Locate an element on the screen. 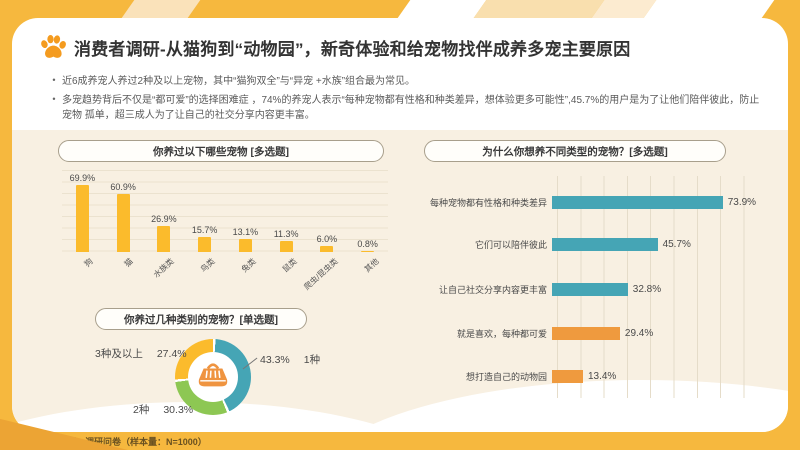  bar-row: 让自己社交分享内容更丰富 32.8% is located at coordinates (604, 289).